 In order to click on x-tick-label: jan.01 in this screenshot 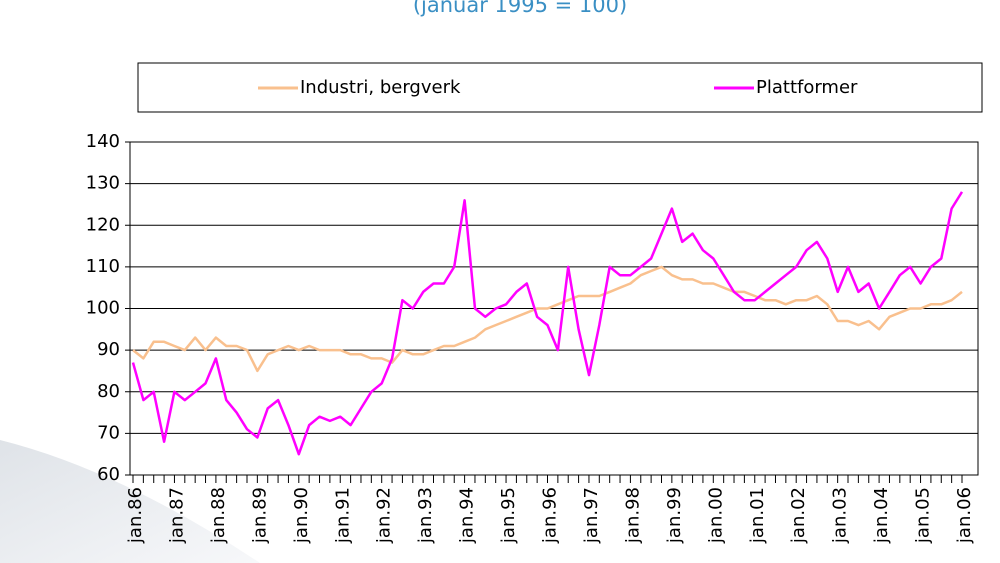, I will do `click(757, 515)`.